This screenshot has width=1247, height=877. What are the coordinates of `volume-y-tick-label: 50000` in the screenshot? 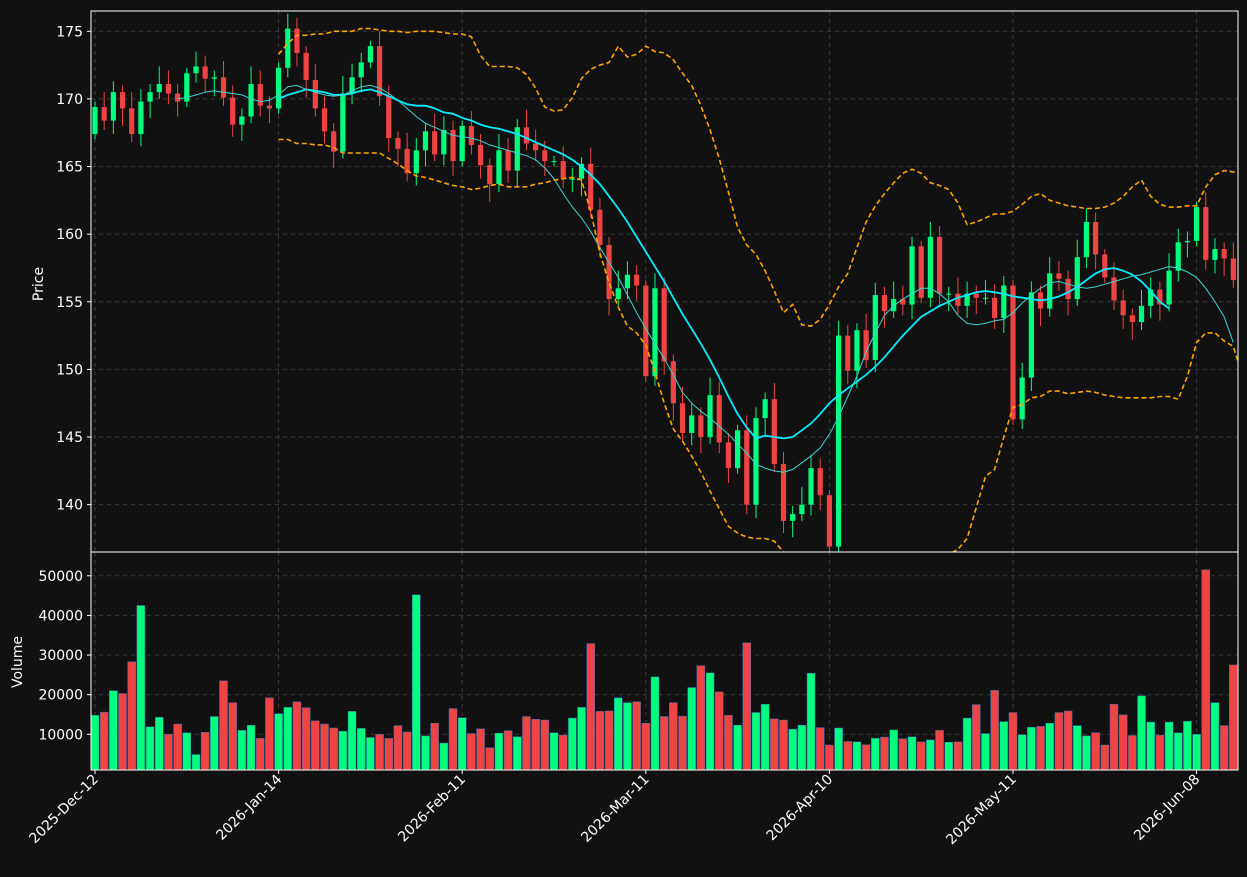 It's located at (60, 577).